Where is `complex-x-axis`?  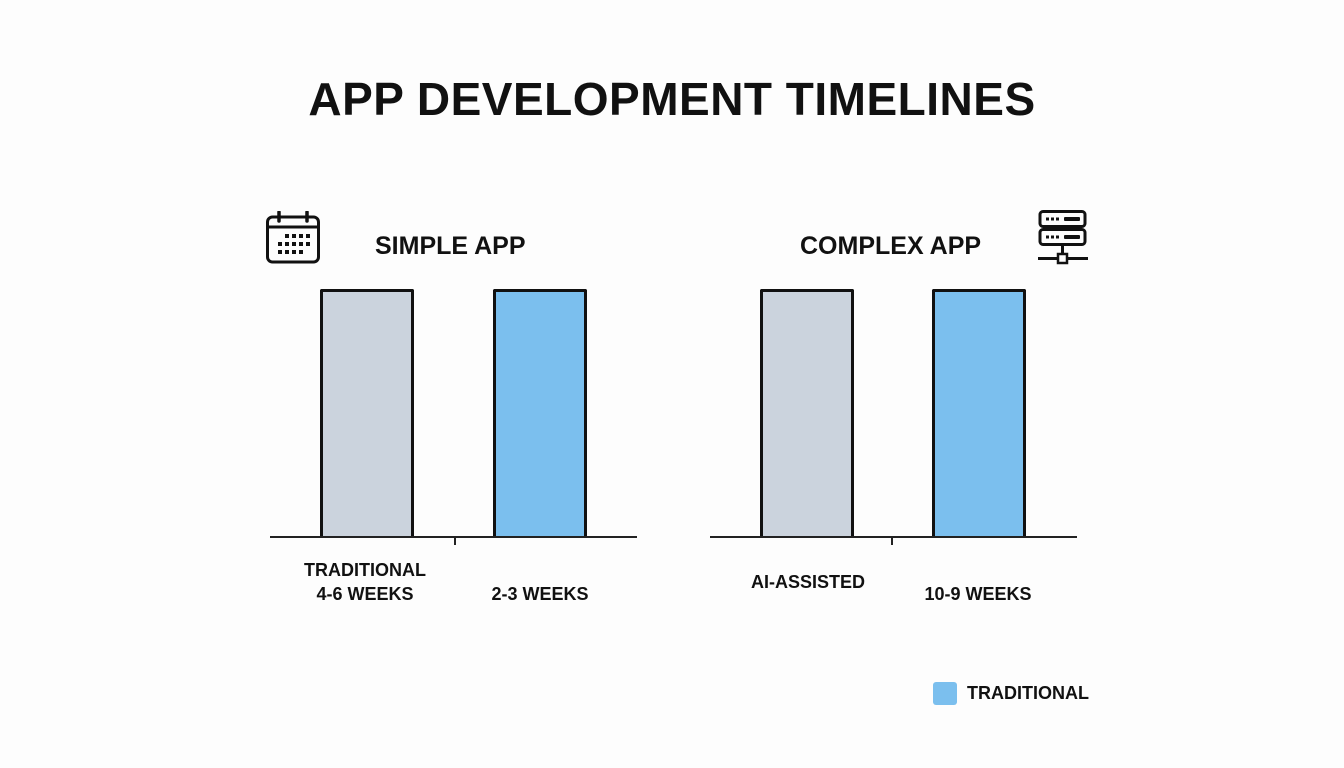 complex-x-axis is located at coordinates (893, 537).